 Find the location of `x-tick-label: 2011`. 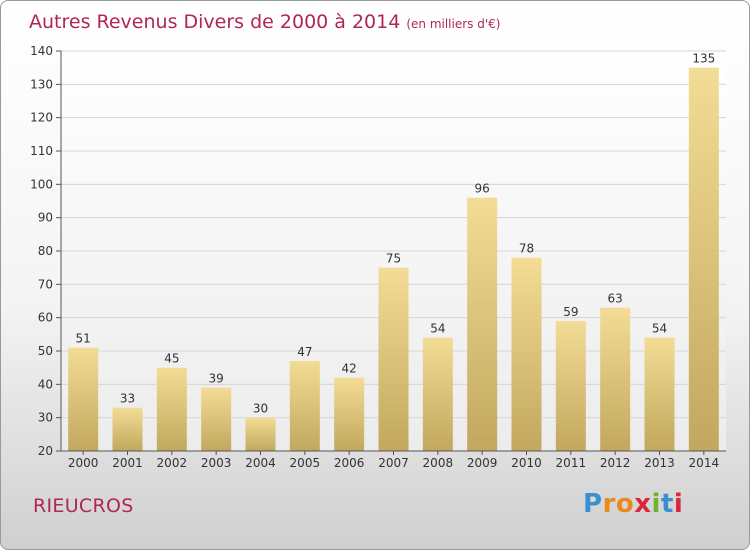

x-tick-label: 2011 is located at coordinates (571, 463).